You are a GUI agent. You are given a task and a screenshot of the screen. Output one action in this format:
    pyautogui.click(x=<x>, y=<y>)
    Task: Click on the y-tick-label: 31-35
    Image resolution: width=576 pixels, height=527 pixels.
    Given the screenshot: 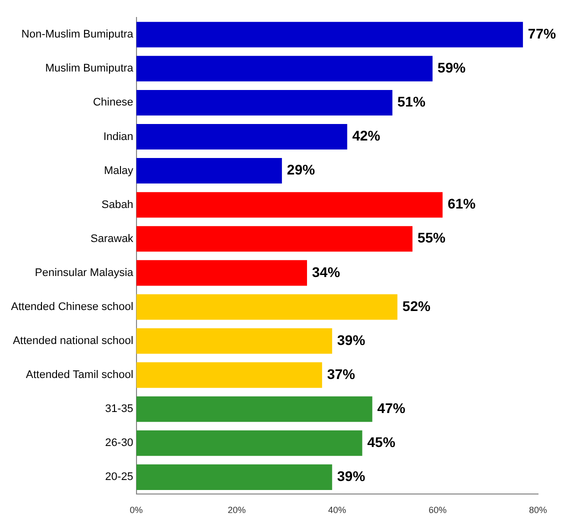 What is the action you would take?
    pyautogui.click(x=119, y=409)
    